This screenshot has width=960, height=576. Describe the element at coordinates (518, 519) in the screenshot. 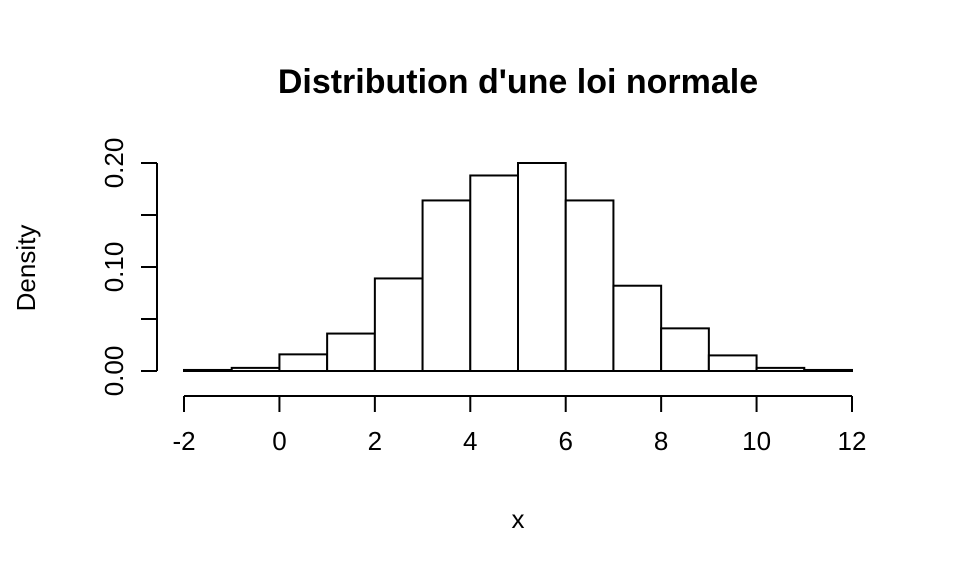

I see `x-axis-label: x` at that location.